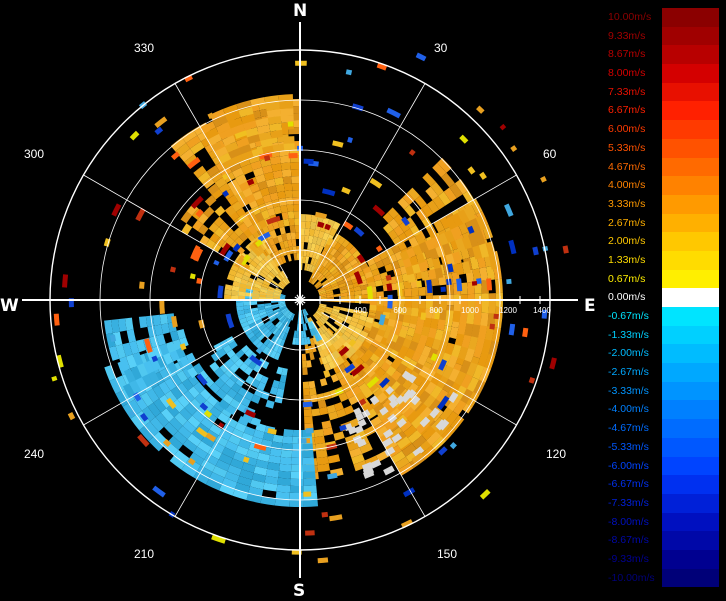 This screenshot has width=726, height=601. I want to click on legend-swatch, so click(690, 167).